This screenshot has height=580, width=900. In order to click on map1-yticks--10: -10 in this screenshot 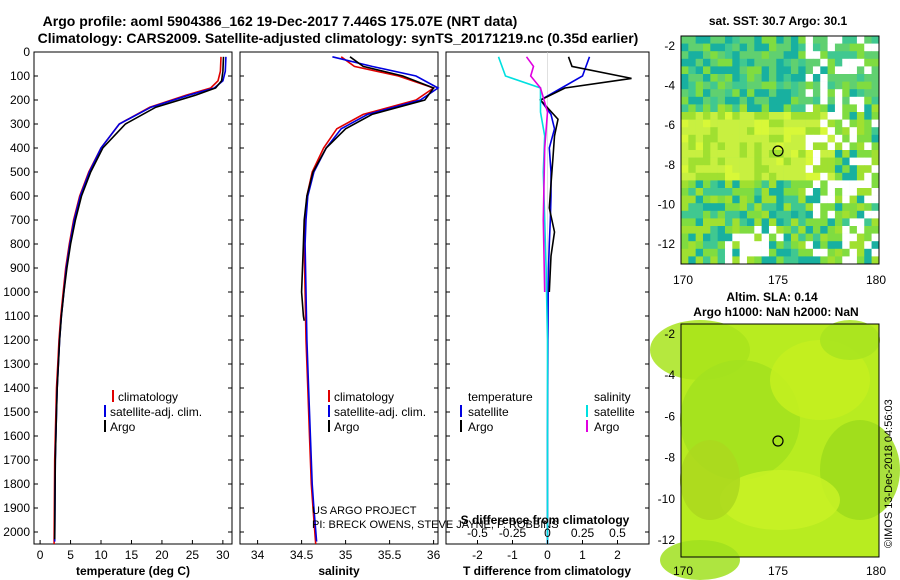, I will do `click(667, 204)`.